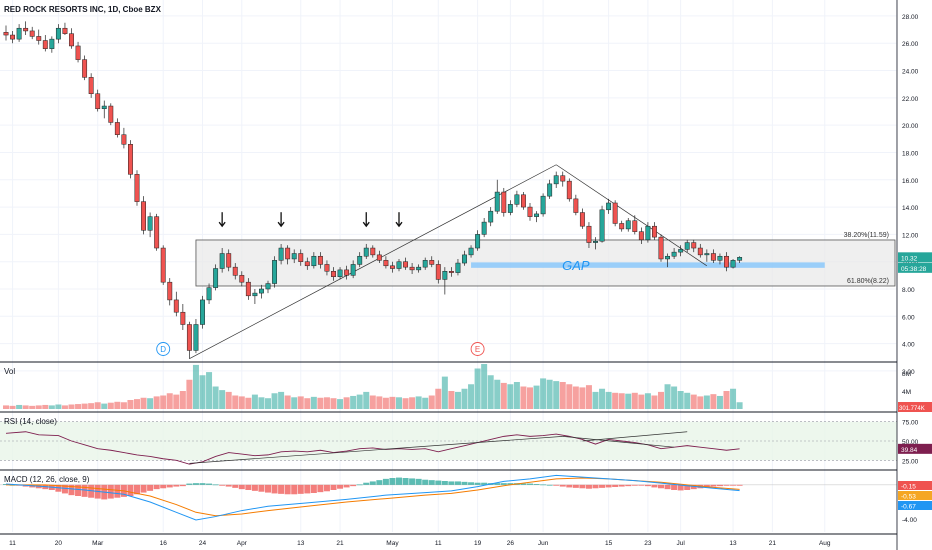 This screenshot has height=550, width=932. What do you see at coordinates (910, 235) in the screenshot?
I see `price-tick-label: 12.00` at bounding box center [910, 235].